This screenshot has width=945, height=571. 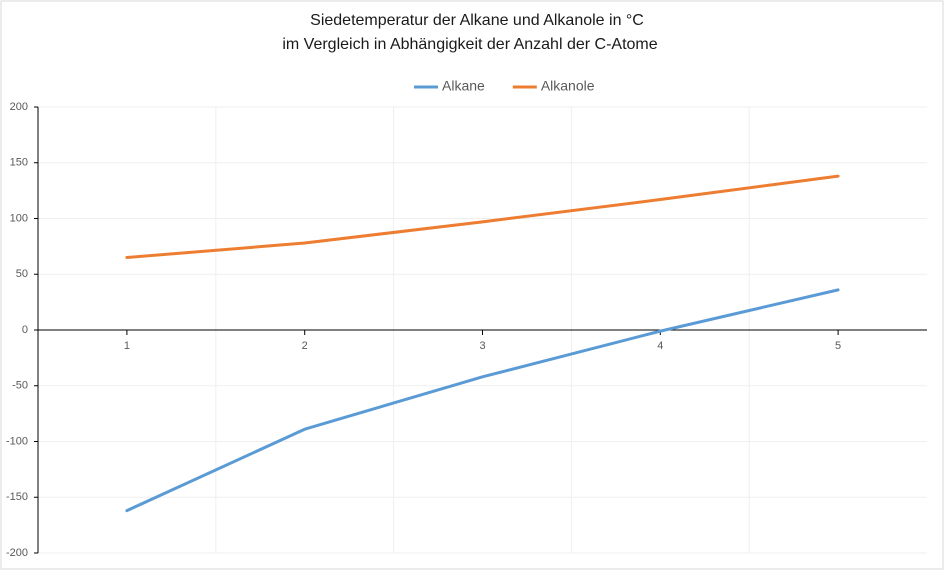 I want to click on x-tick-label: 4, so click(x=660, y=346).